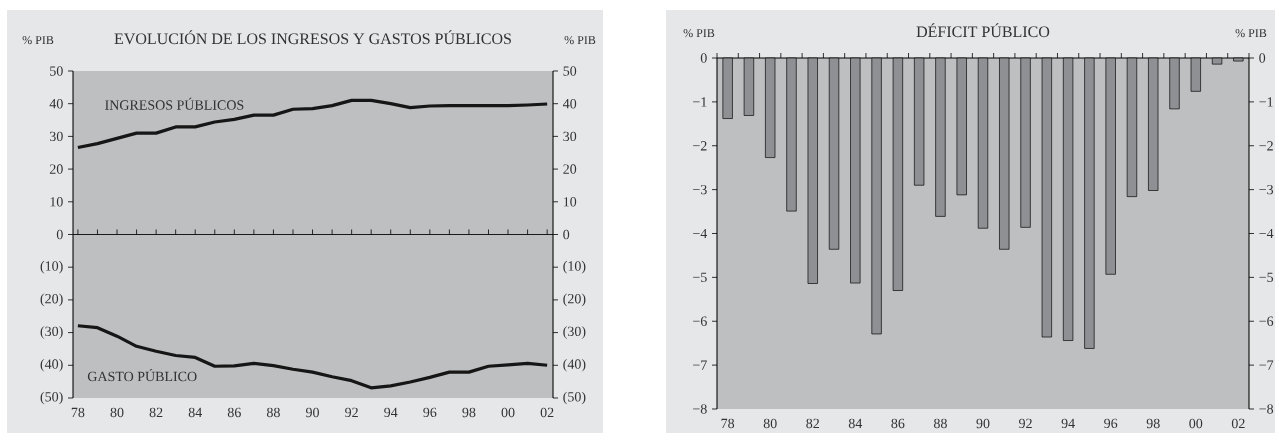  What do you see at coordinates (700, 365) in the screenshot?
I see `y-tick-label: −7` at bounding box center [700, 365].